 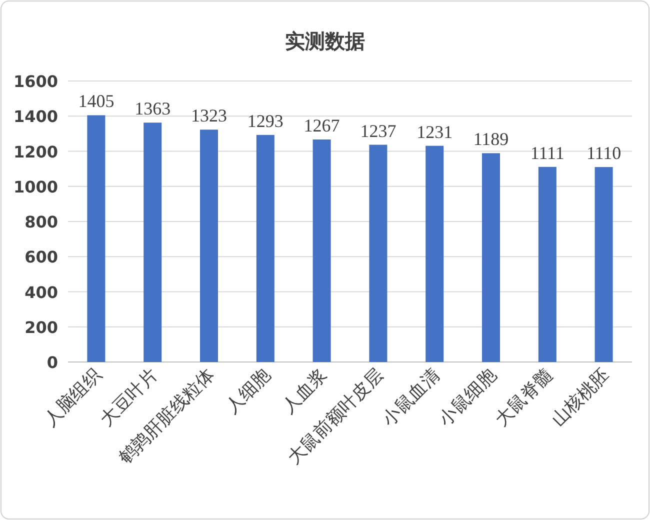 What do you see at coordinates (35, 152) in the screenshot?
I see `y-tick-label: 1200` at bounding box center [35, 152].